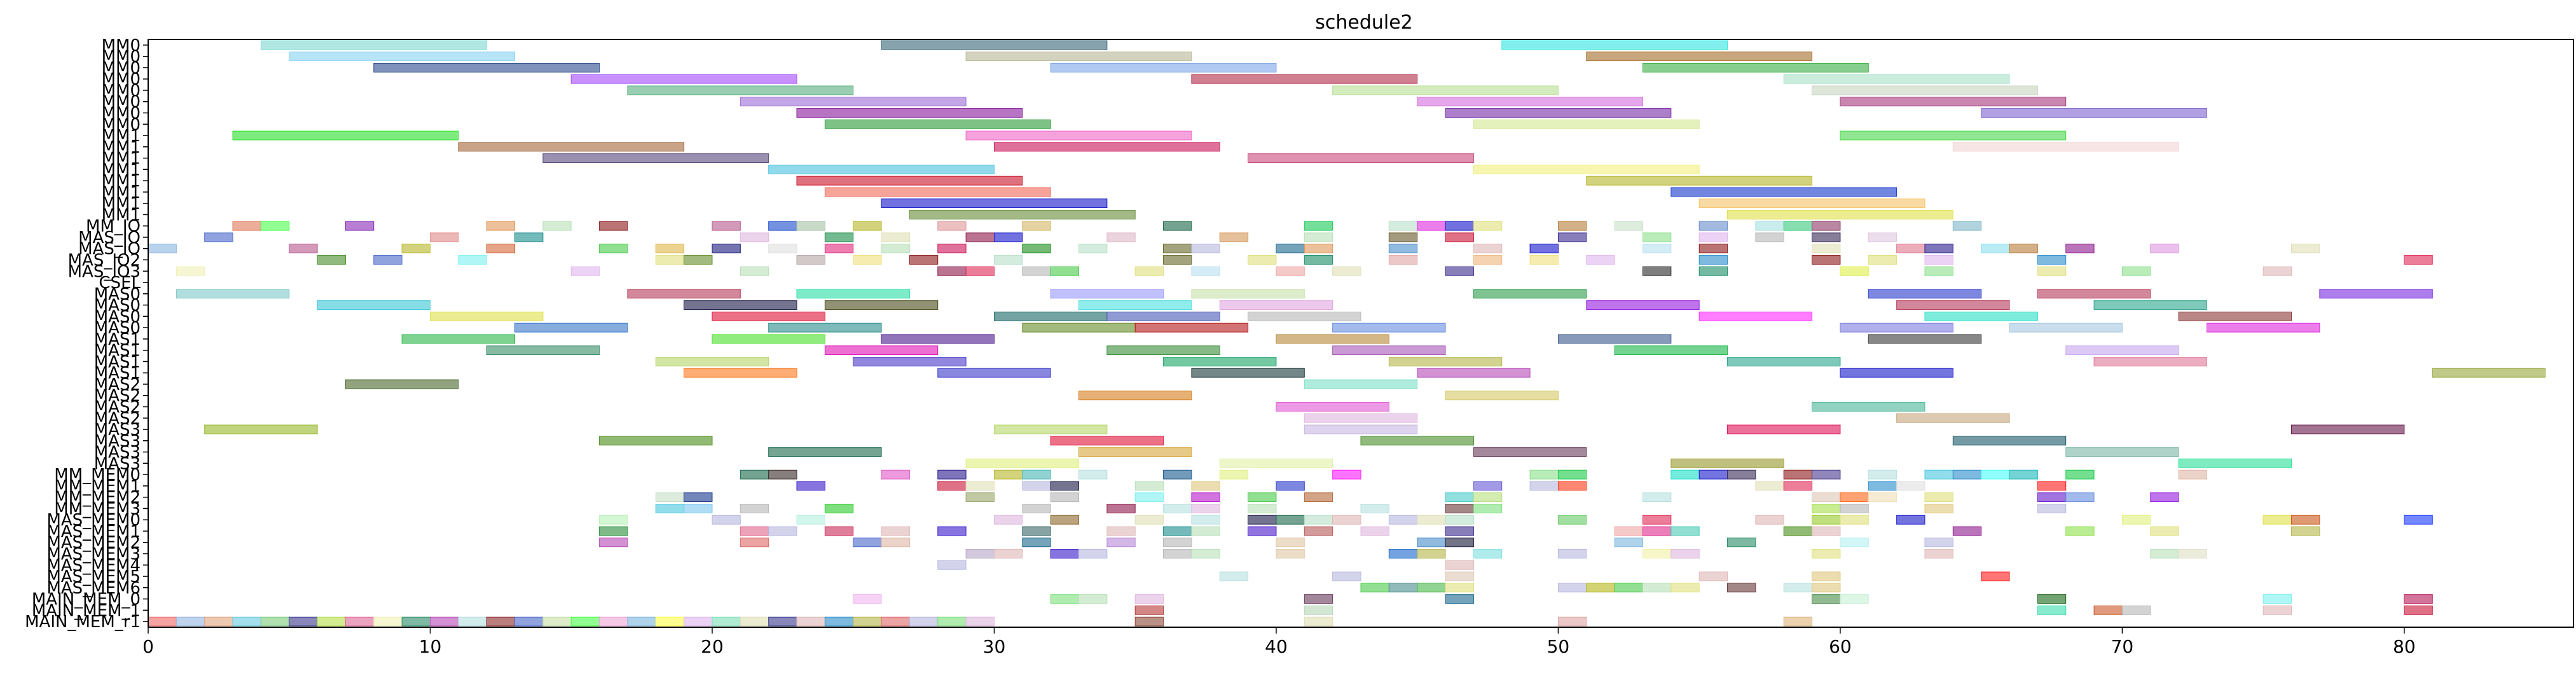  Describe the element at coordinates (117, 463) in the screenshot. I see `y-tick-label: MAS3` at that location.